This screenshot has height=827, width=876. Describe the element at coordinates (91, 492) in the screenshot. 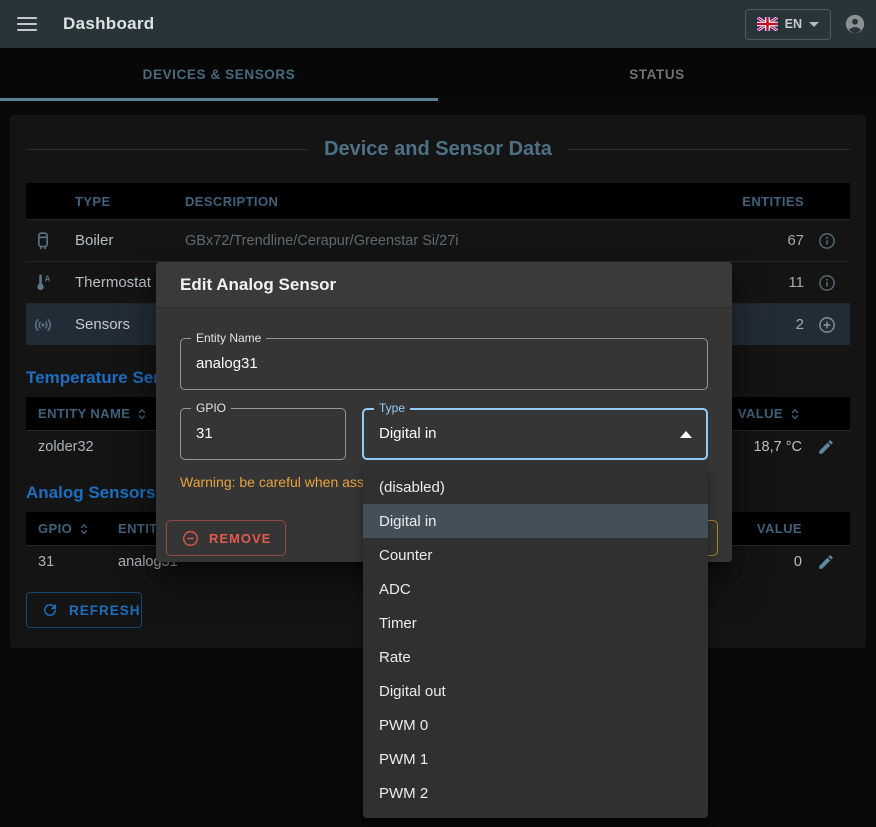

I see `analog-sensors-heading: Analog Sensors` at that location.